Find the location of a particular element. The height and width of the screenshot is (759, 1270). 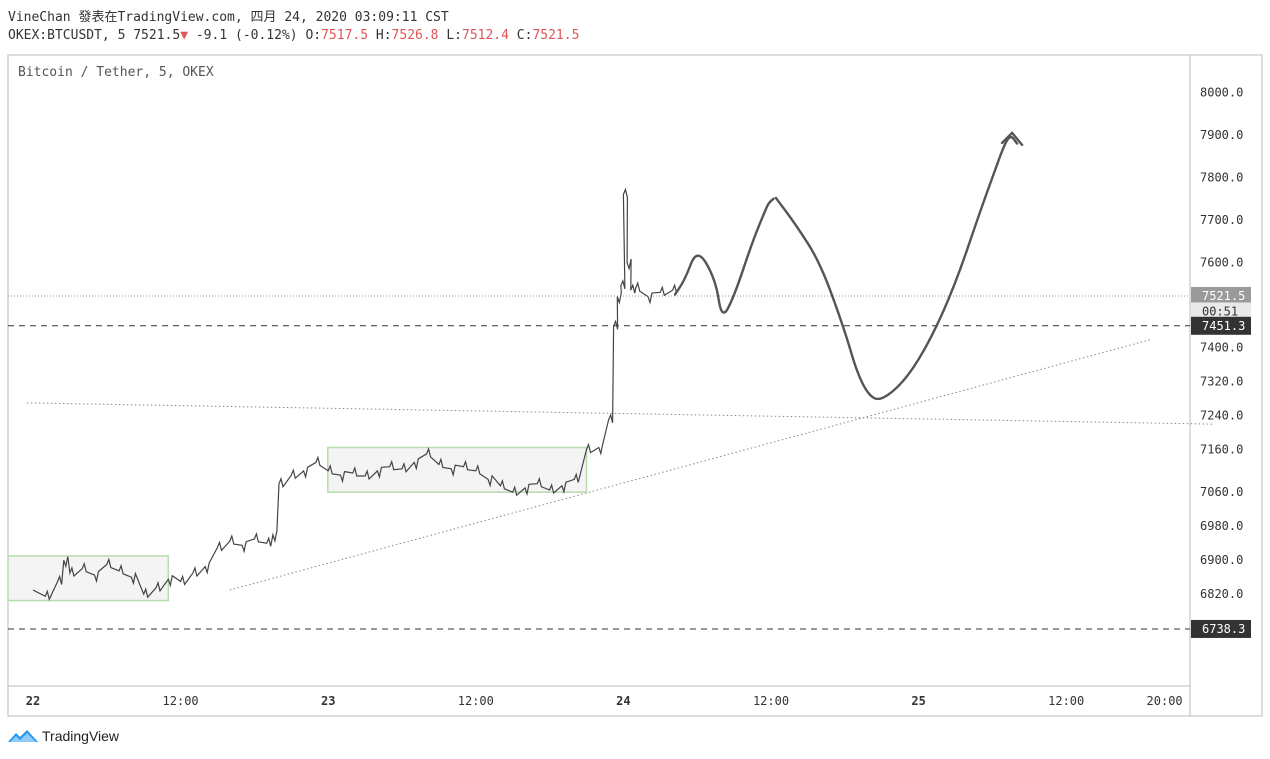

last-price: 7521.5 is located at coordinates (157, 35).